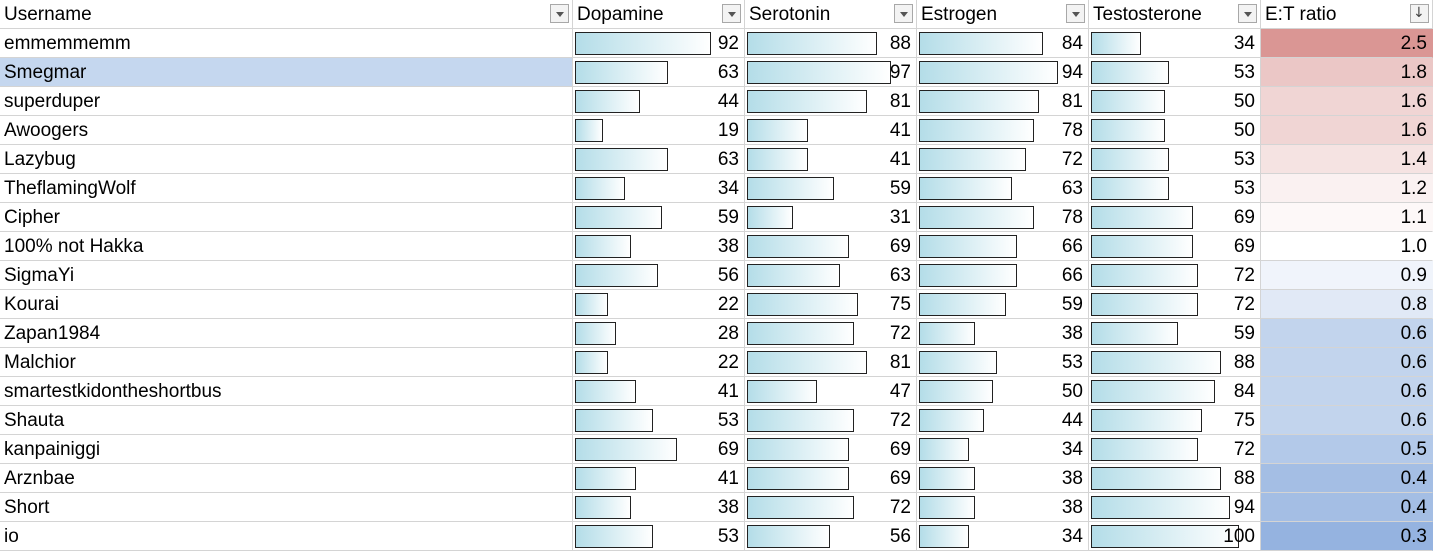  I want to click on table-row: Lazybug 63 41 72 53 1.4, so click(716, 159).